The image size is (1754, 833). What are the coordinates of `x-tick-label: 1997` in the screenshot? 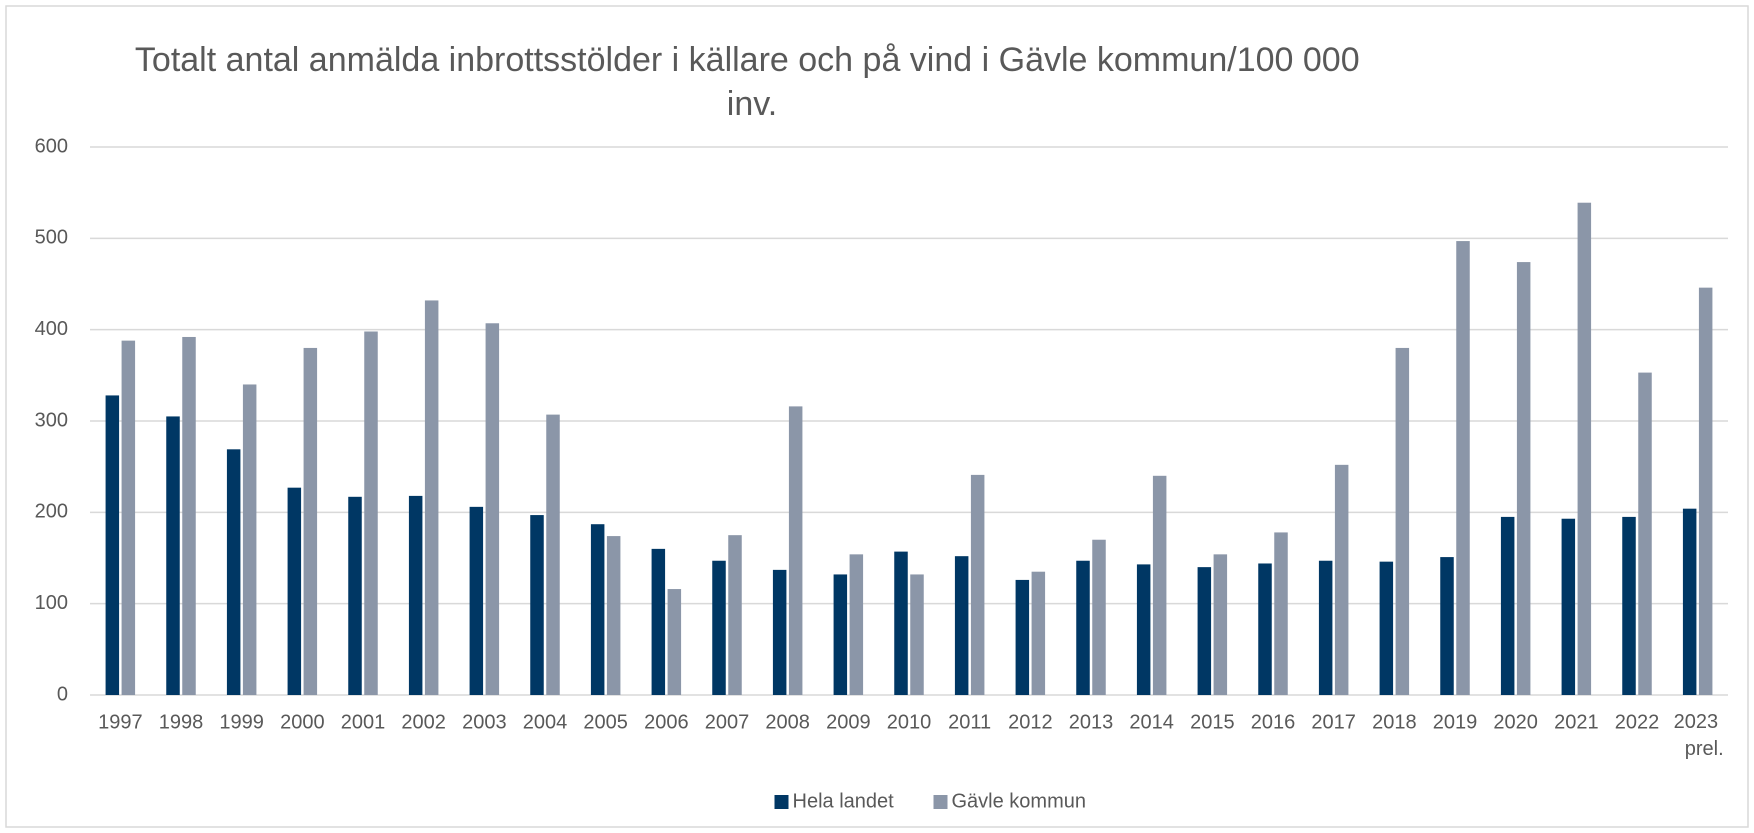 It's located at (120, 722).